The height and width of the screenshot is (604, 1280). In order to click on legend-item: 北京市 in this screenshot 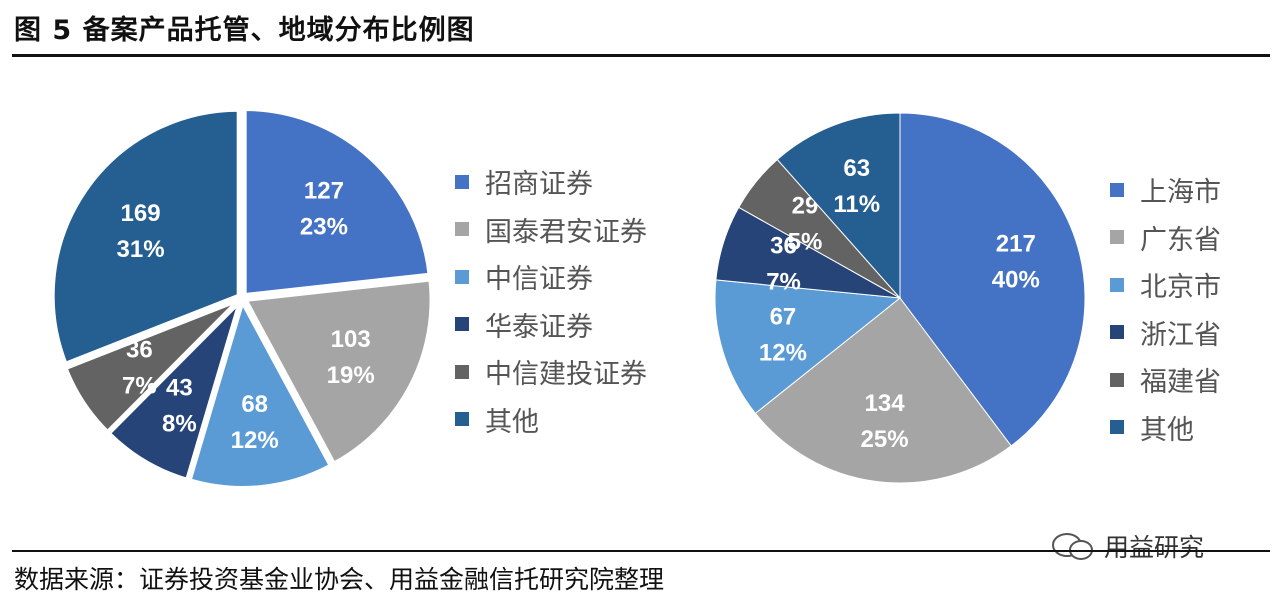, I will do `click(1165, 285)`.